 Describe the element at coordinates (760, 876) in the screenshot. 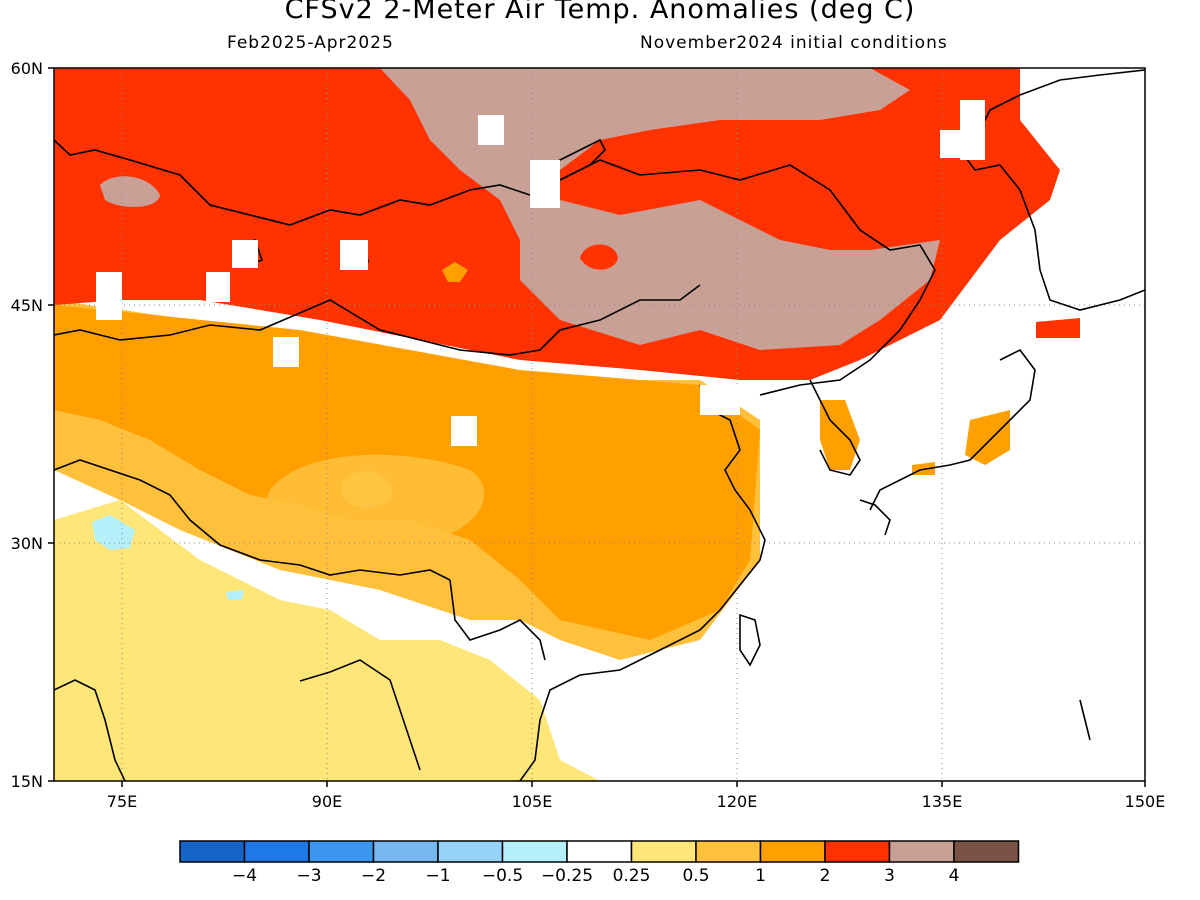

I see `colorbar-label: 1` at that location.